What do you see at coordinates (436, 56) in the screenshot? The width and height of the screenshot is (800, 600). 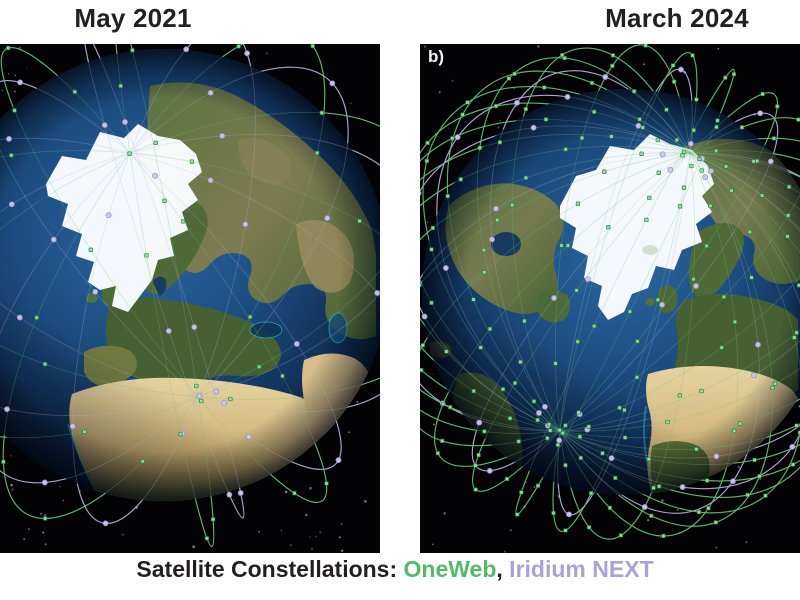 I see `panel-letter-label-b: b)` at bounding box center [436, 56].